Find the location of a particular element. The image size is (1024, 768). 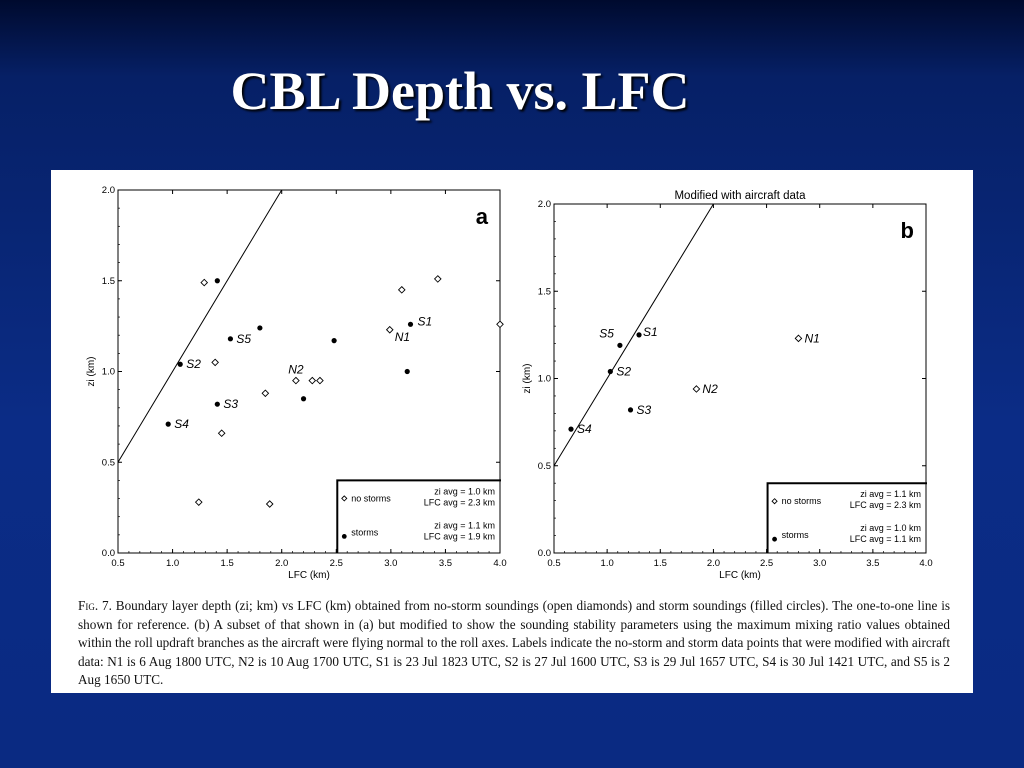

chart-a-point-label-s3: S3 is located at coordinates (230, 404).